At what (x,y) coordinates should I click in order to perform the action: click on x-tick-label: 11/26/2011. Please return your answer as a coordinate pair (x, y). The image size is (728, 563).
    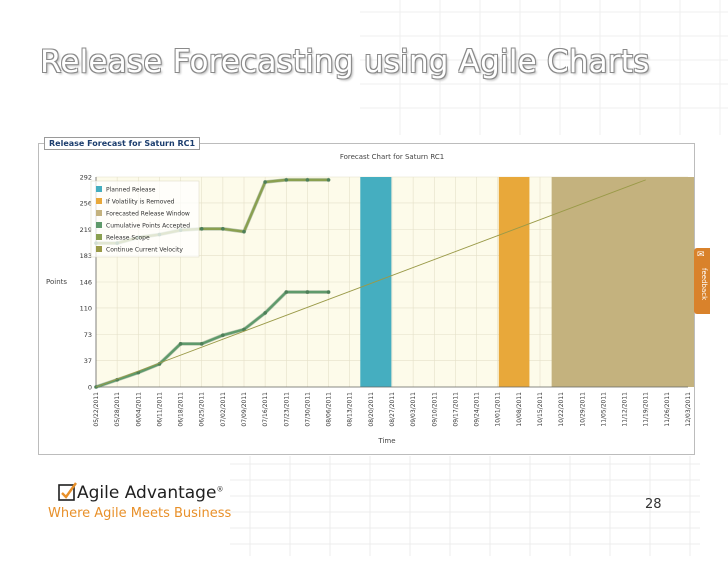
    Looking at the image, I should click on (667, 409).